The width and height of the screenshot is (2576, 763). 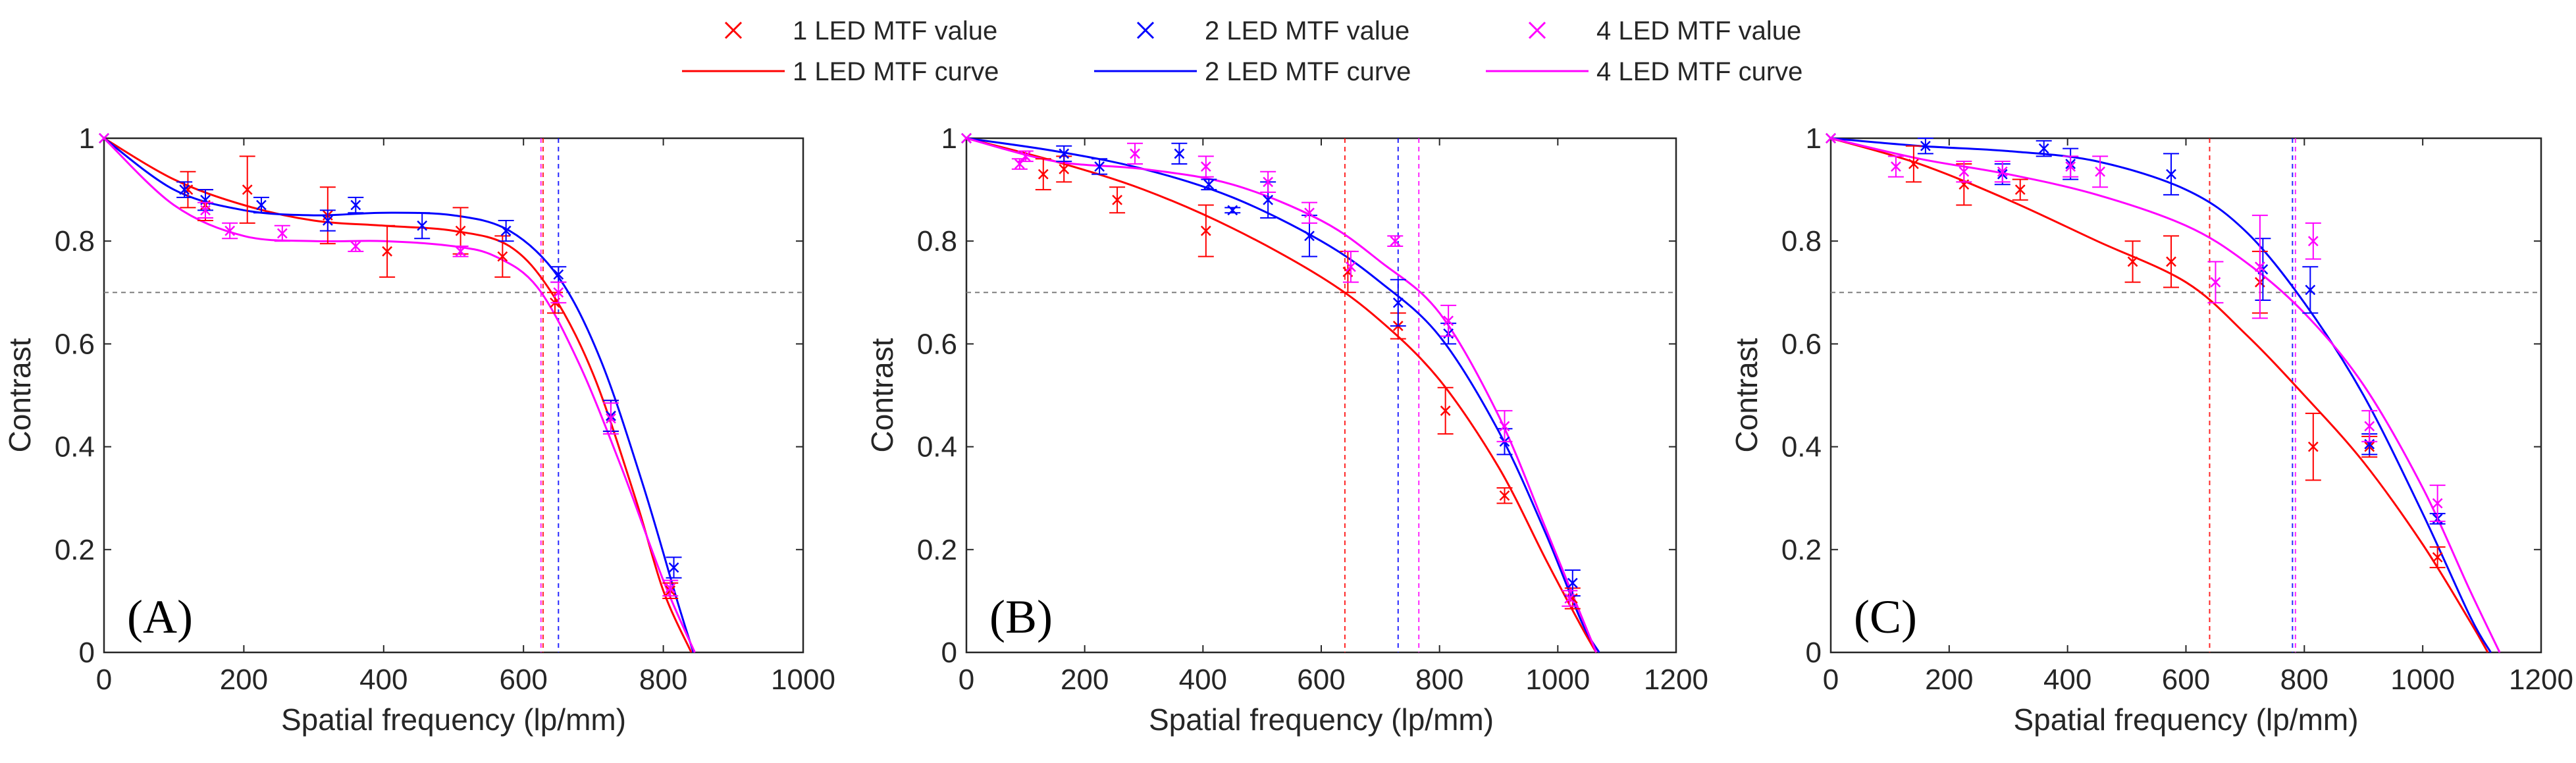 I want to click on legend-item-led2-line: 2 LED MTF curve, so click(x=1252, y=71).